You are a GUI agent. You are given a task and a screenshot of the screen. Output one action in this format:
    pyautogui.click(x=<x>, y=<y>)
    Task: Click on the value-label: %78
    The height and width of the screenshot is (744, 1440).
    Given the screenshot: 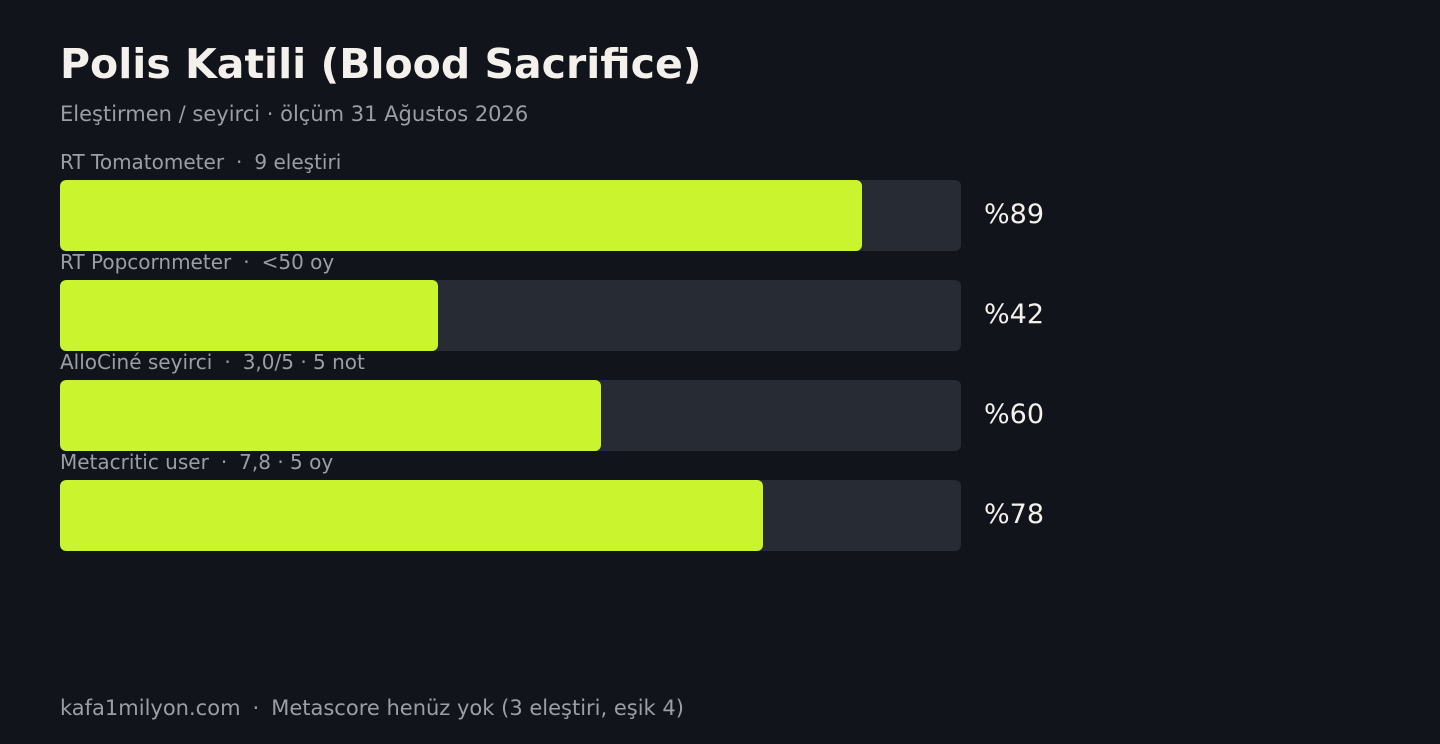 What is the action you would take?
    pyautogui.click(x=1014, y=514)
    